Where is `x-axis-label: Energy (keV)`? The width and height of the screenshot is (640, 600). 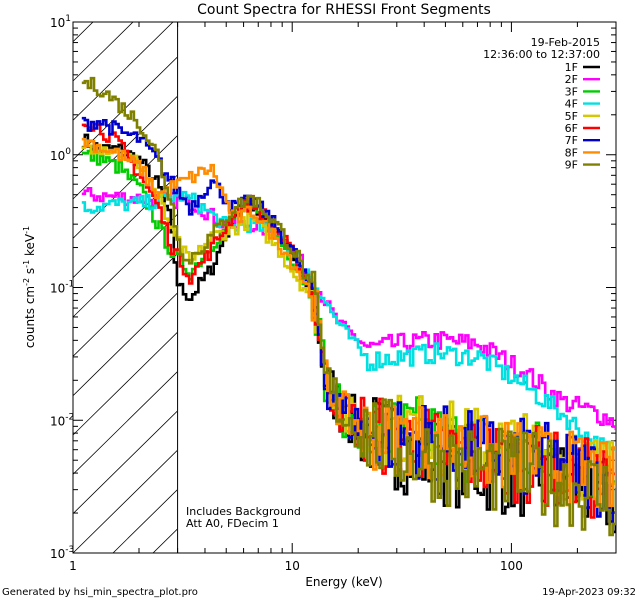
x-axis-label: Energy (keV) is located at coordinates (343, 582).